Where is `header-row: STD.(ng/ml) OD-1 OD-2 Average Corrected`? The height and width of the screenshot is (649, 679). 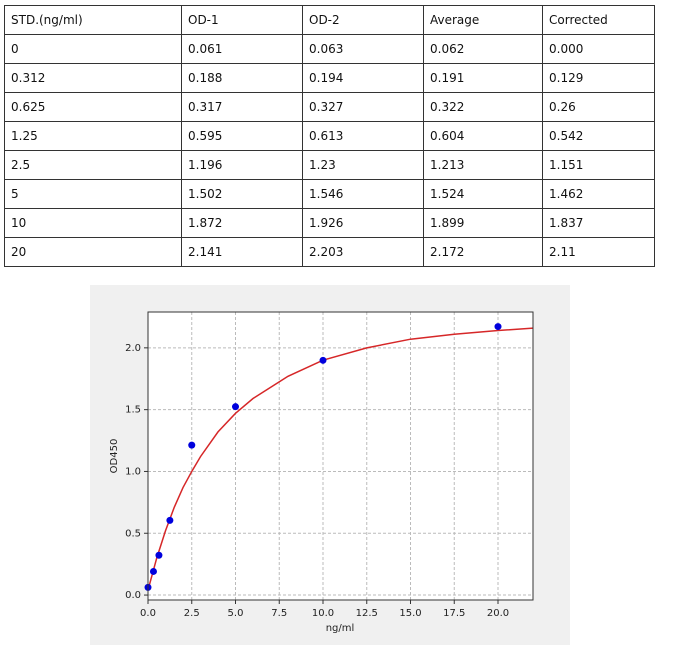
header-row: STD.(ng/ml) OD-1 OD-2 Average Corrected is located at coordinates (329, 20).